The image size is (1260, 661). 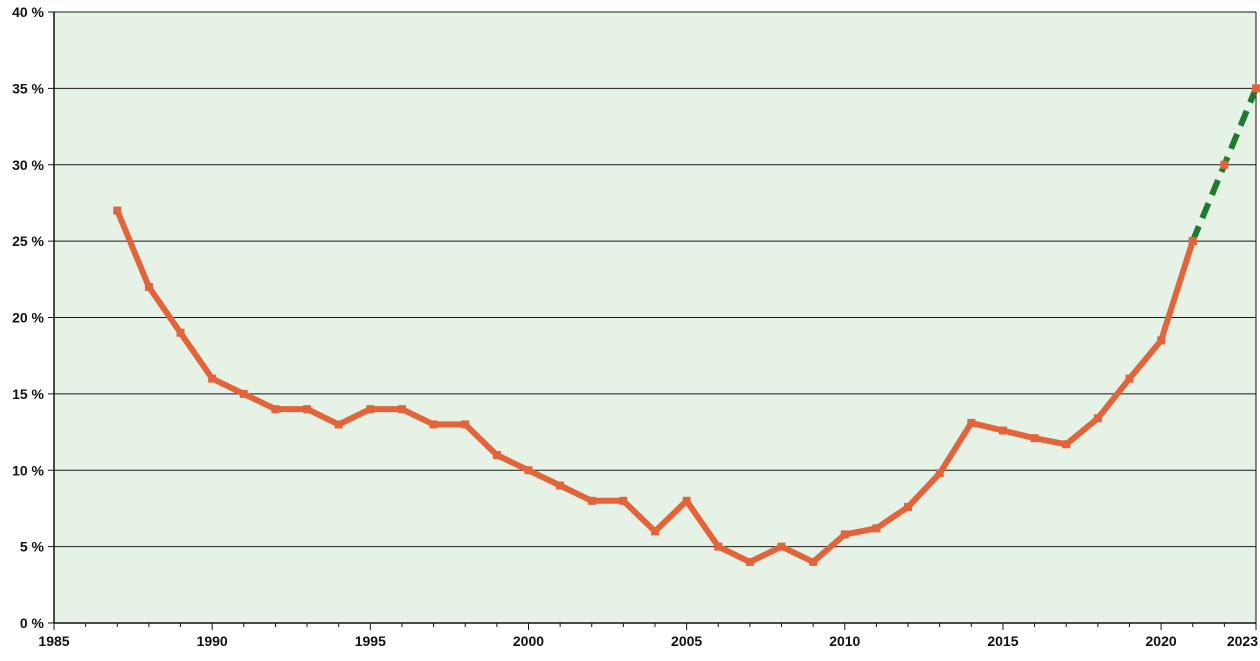 I want to click on y-tick-label: 40 %, so click(x=28, y=12).